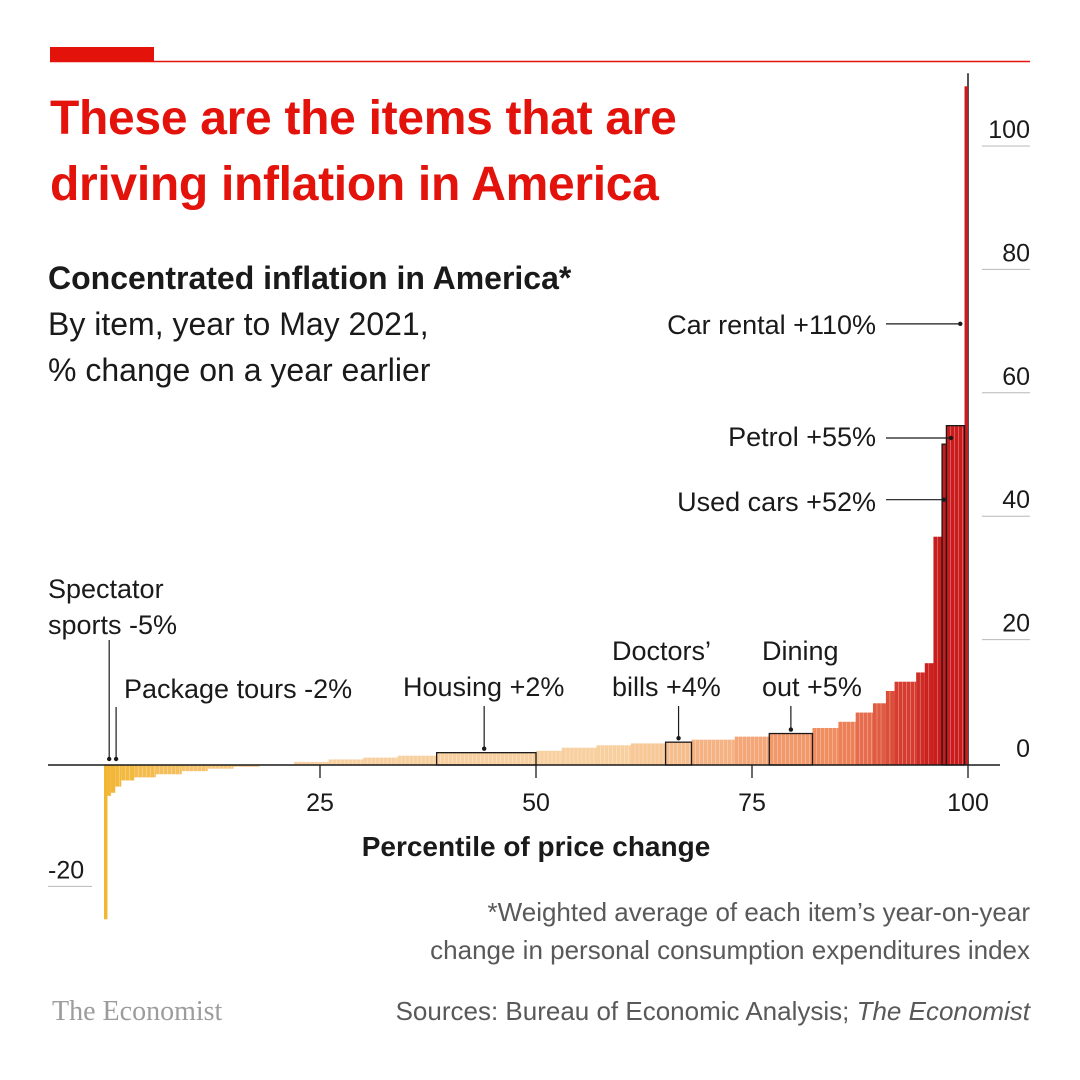 The height and width of the screenshot is (1080, 1080). Describe the element at coordinates (626, 1011) in the screenshot. I see `sources-prefix: Sources: Bureau of Economic Analysis;` at that location.